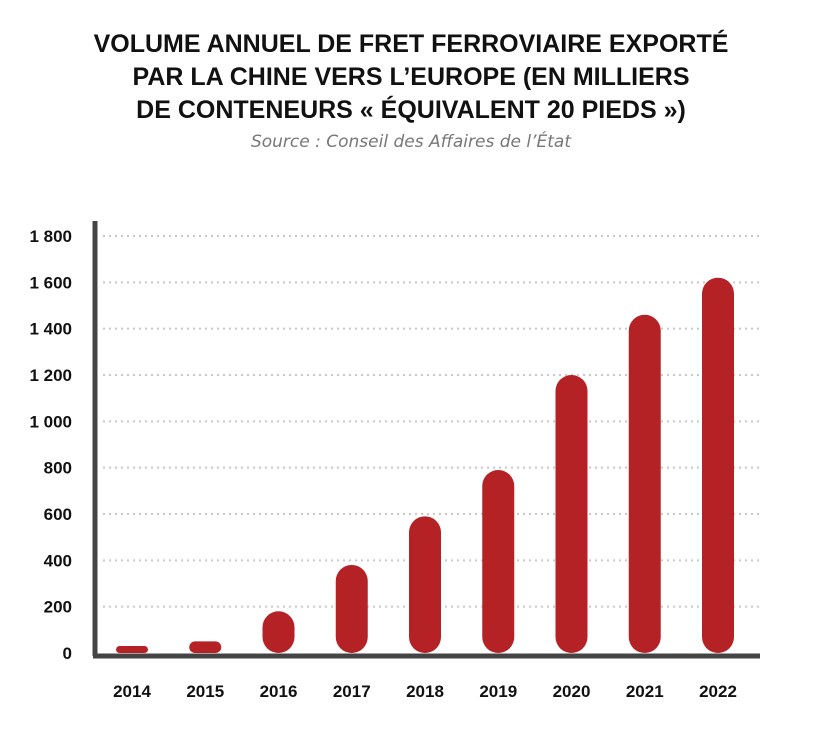  Describe the element at coordinates (279, 691) in the screenshot. I see `x-tick-label: 2016` at that location.